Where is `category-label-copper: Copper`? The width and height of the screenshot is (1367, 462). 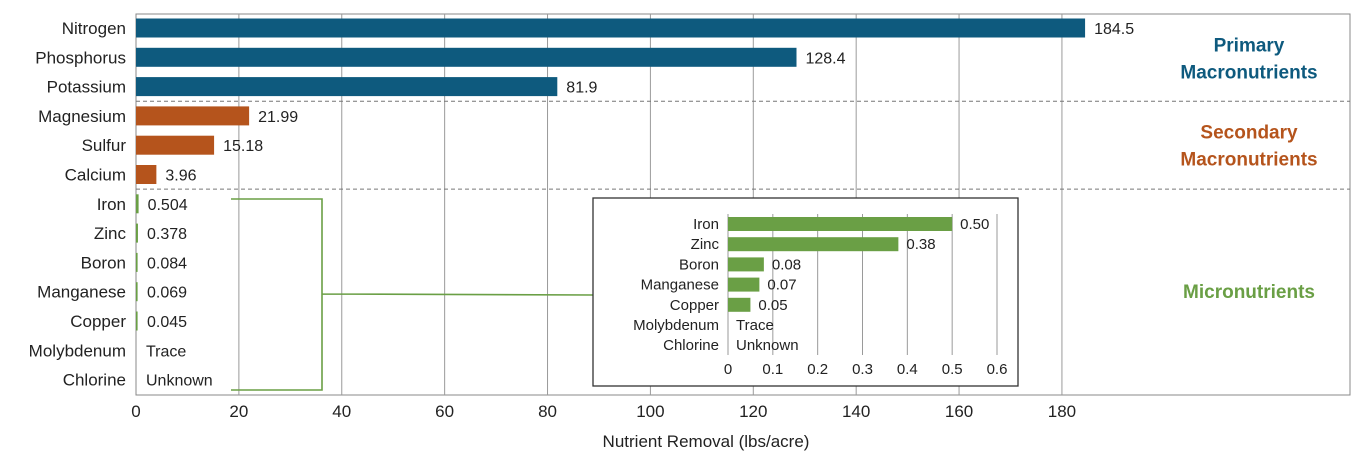
category-label-copper: Copper is located at coordinates (98, 321).